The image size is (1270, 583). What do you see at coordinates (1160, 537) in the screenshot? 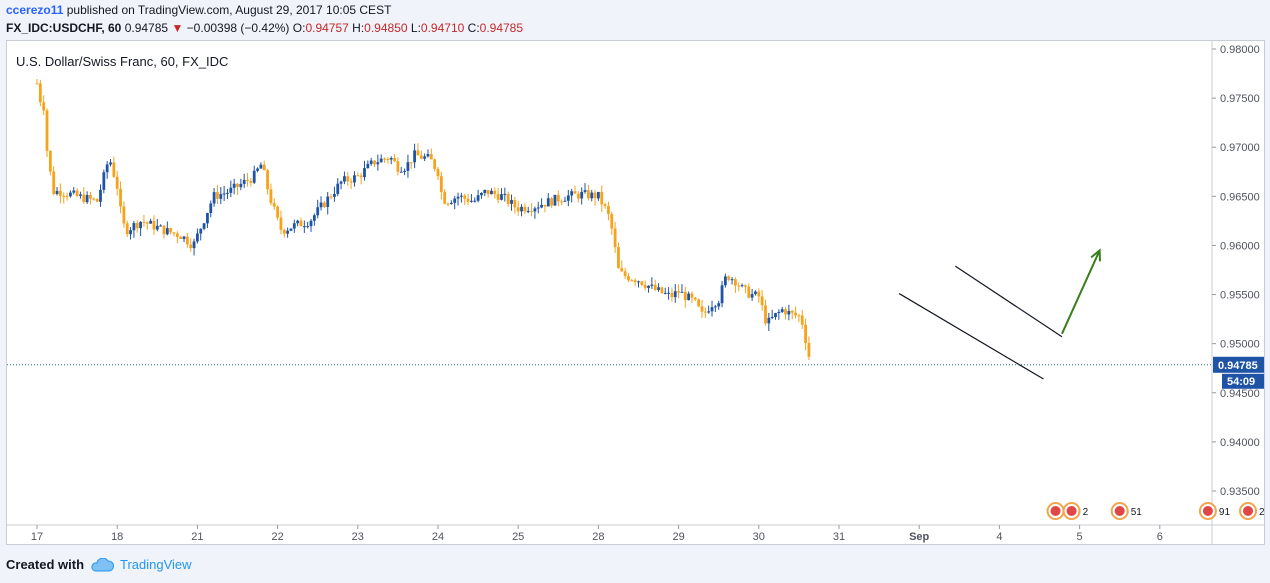
I see `time-tick-label: 6` at bounding box center [1160, 537].